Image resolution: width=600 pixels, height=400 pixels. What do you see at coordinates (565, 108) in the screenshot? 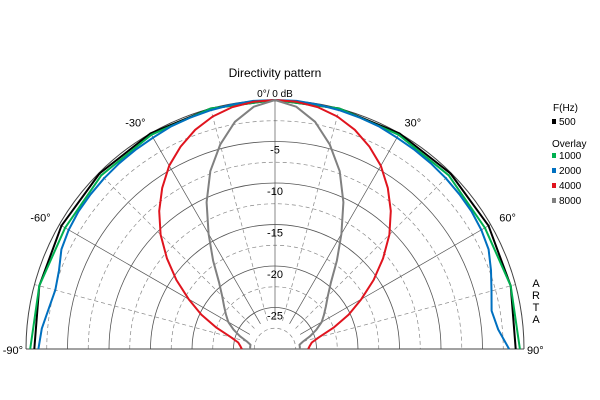
I see `legend-header: F(Hz)` at bounding box center [565, 108].